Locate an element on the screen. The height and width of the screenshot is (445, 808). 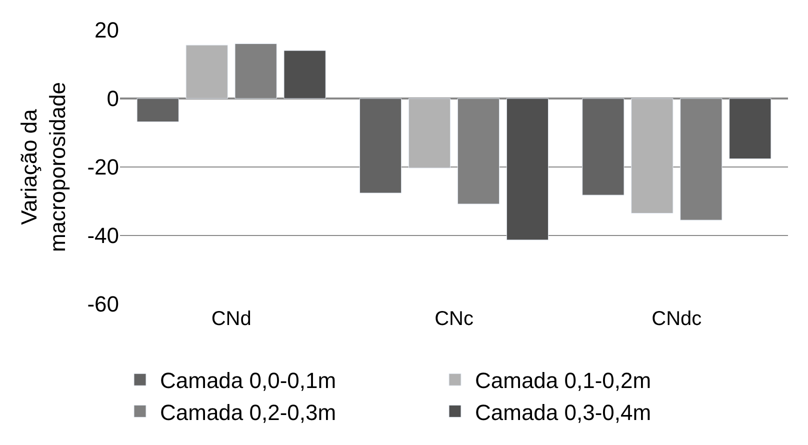
x-tick-label: CNd is located at coordinates (231, 319).